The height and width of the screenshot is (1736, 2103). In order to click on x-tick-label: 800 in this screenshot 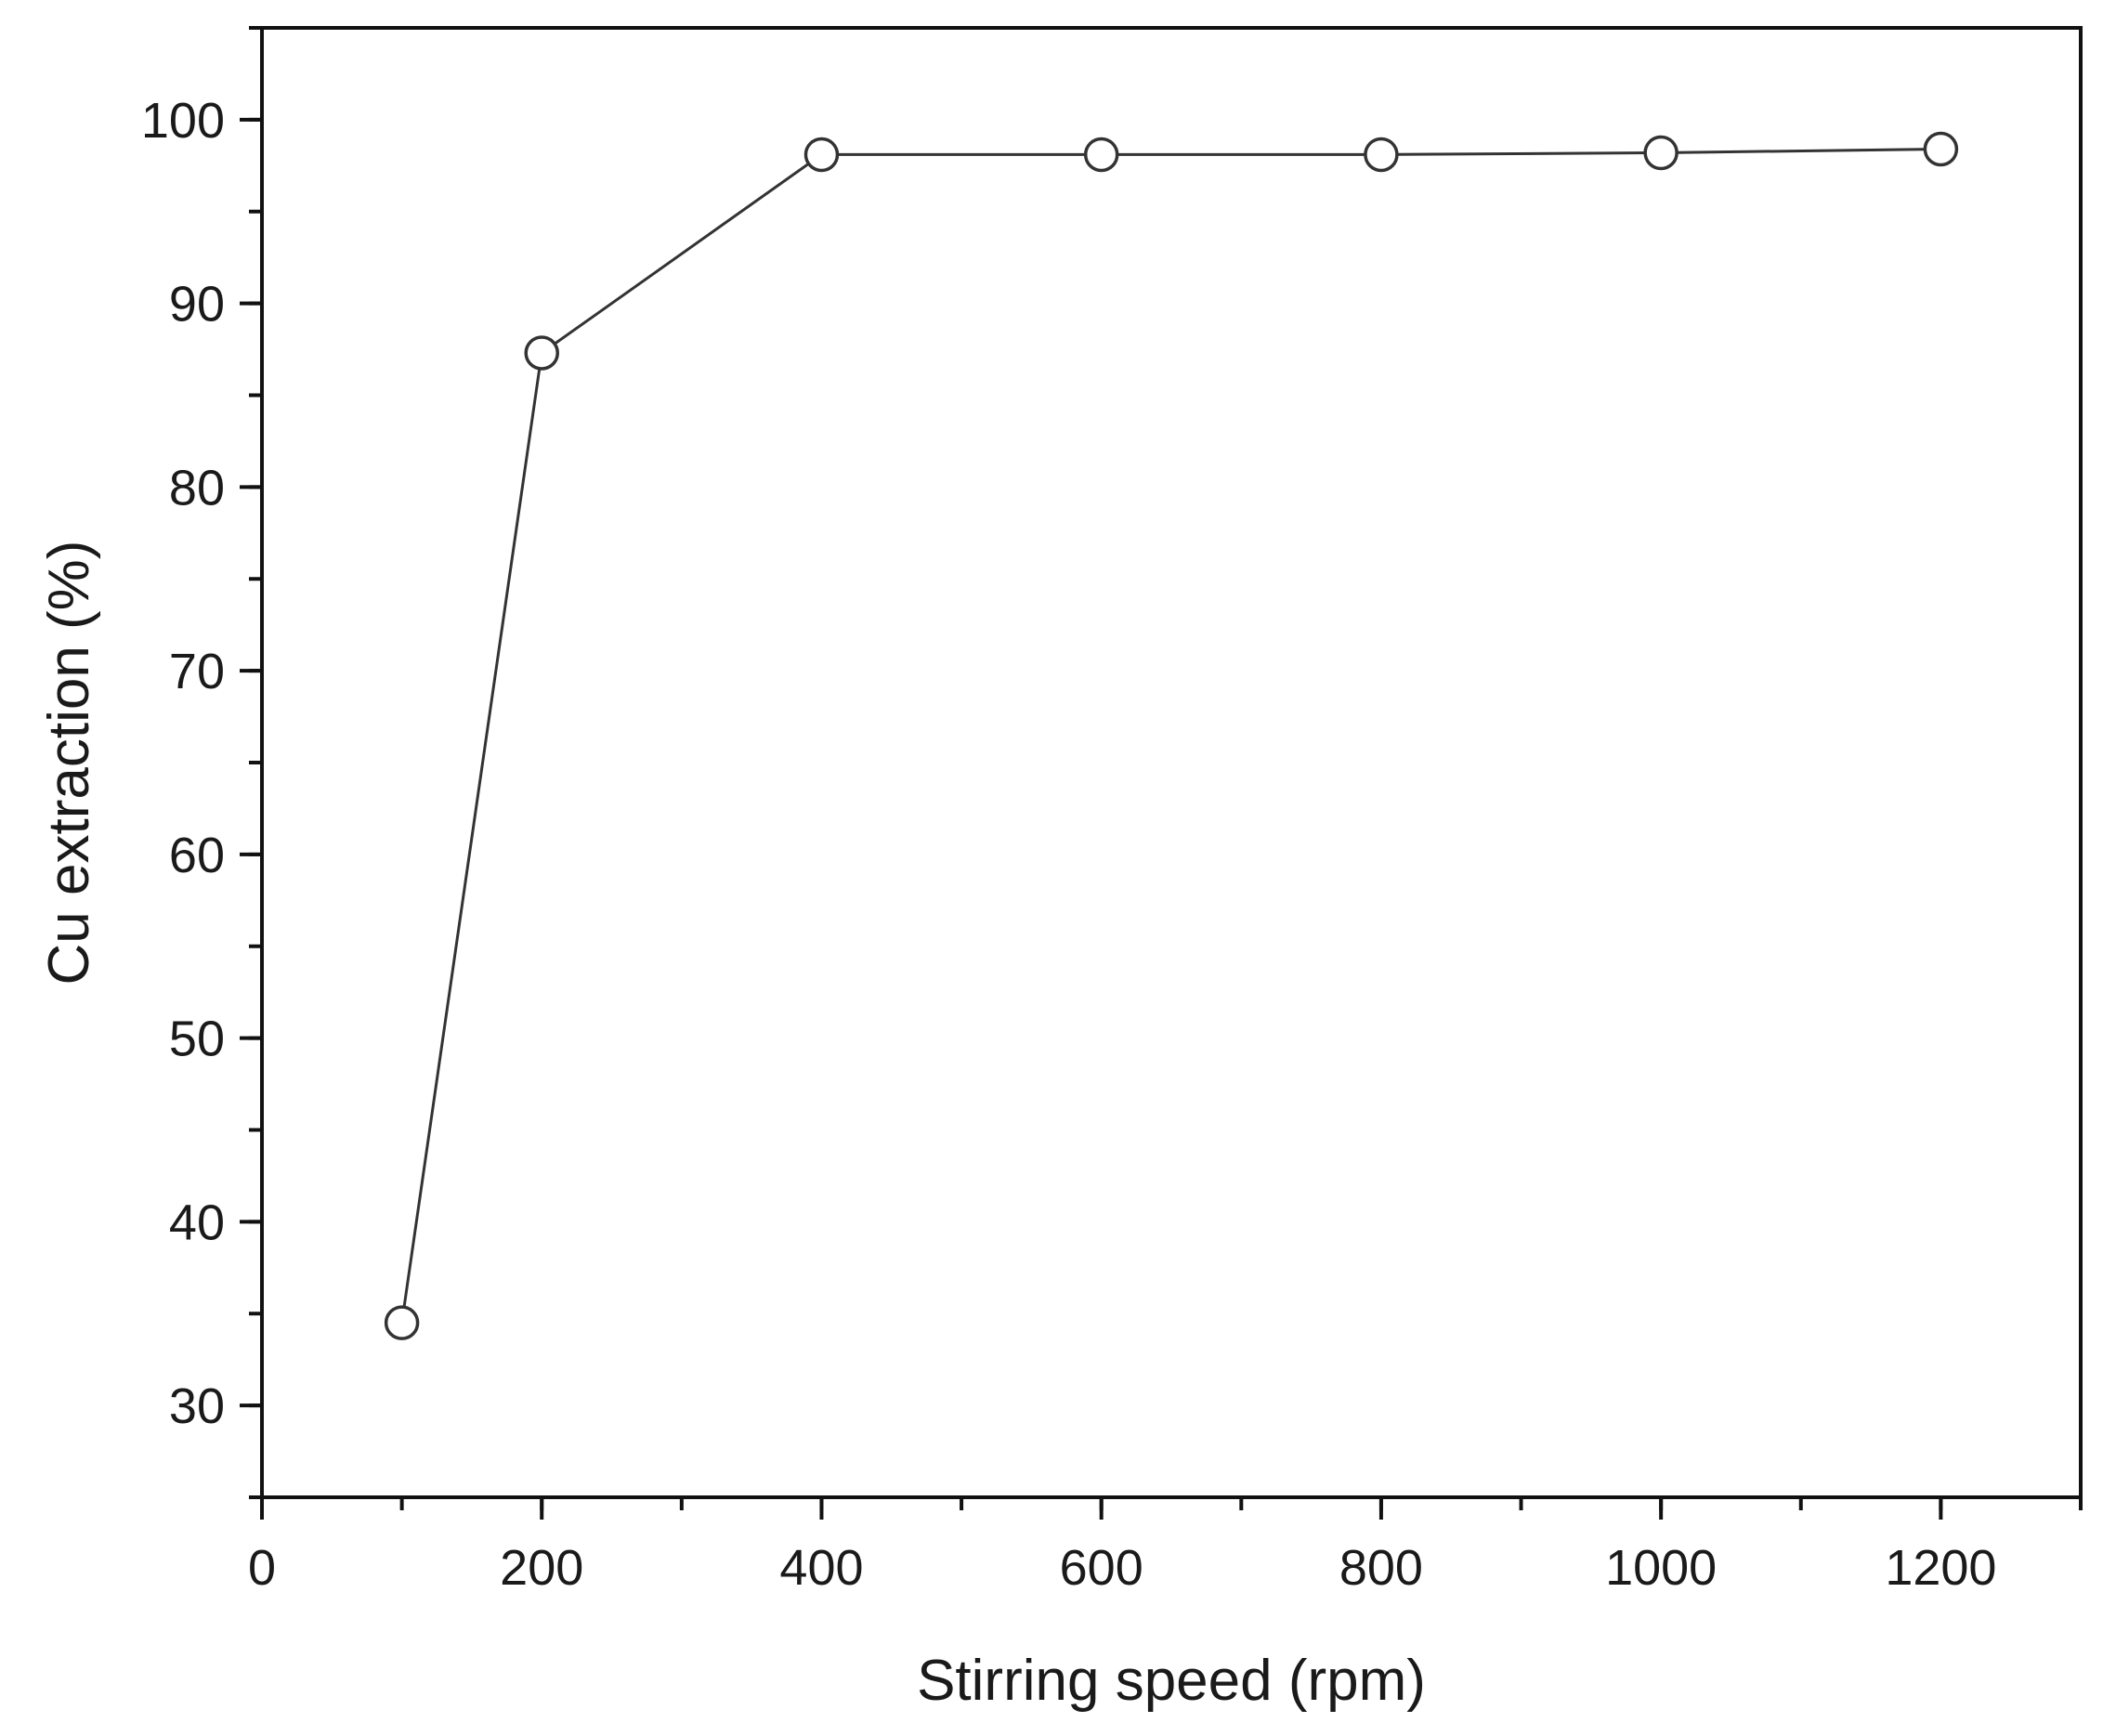, I will do `click(1381, 1568)`.